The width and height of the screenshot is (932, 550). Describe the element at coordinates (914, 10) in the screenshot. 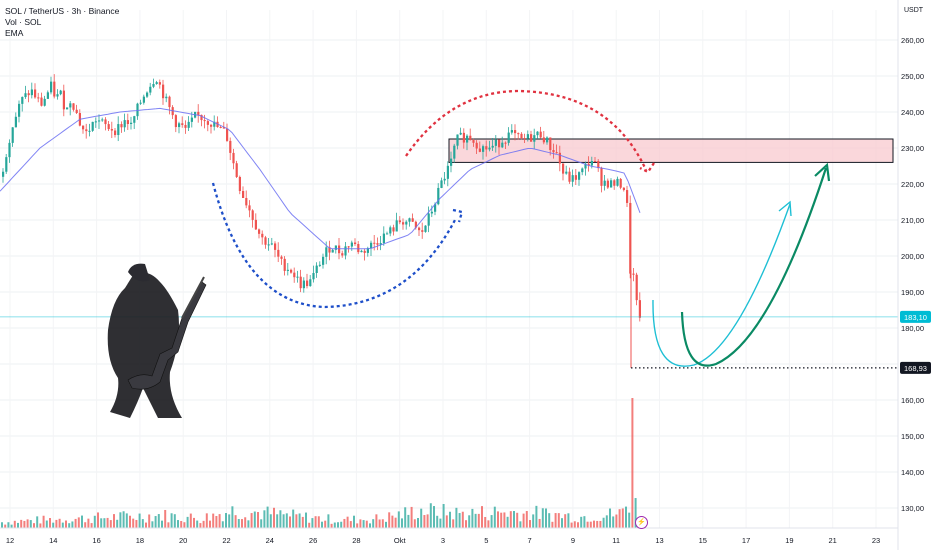

I see `price-unit-label: USDT` at that location.